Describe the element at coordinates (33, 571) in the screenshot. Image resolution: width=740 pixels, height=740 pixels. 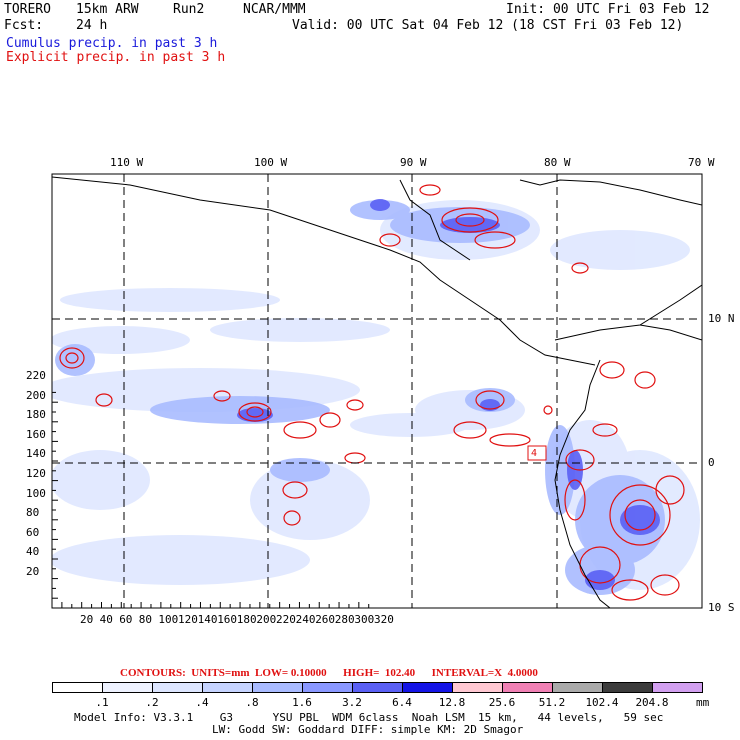
I see `y-tick-label: 20` at that location.